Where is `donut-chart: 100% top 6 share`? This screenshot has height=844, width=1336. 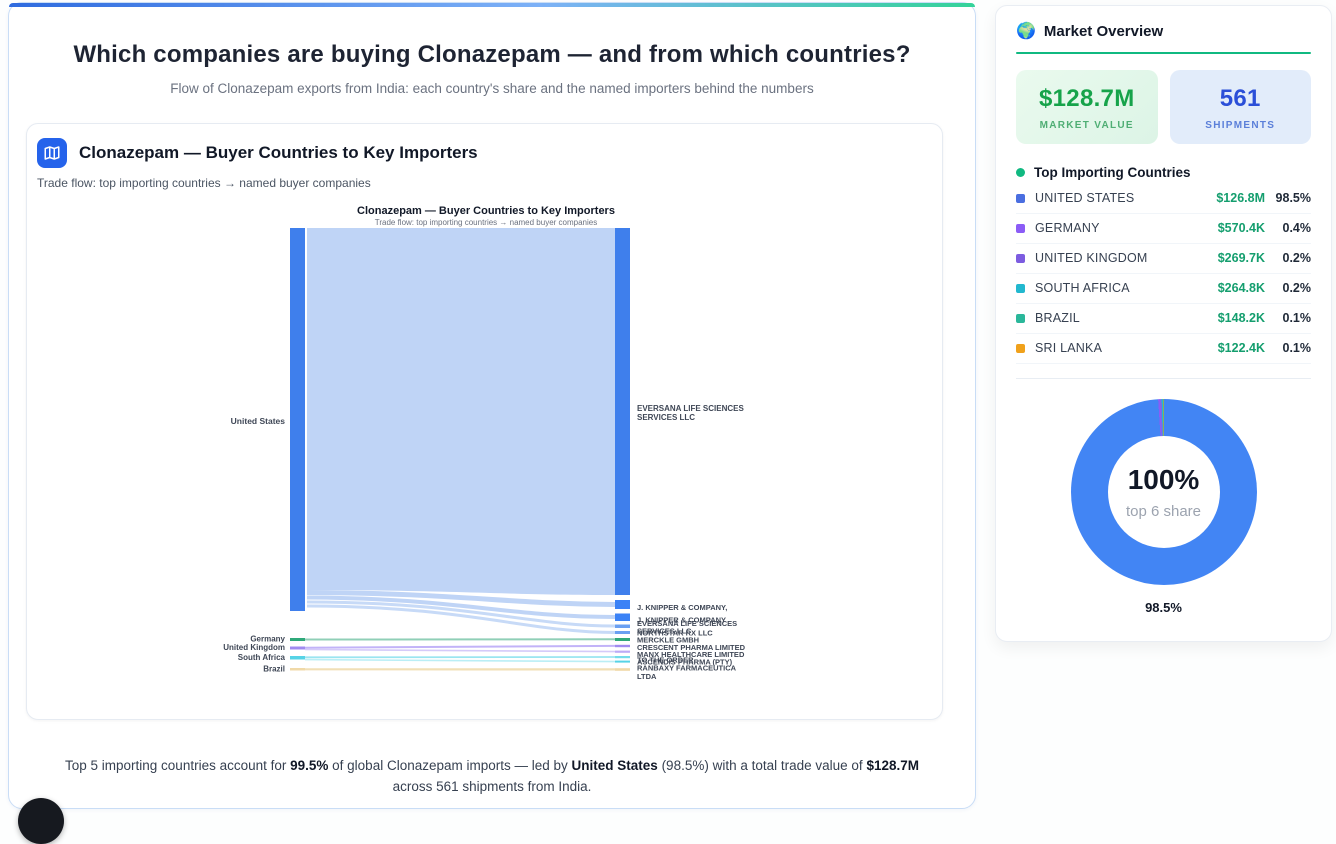
donut-chart: 100% top 6 share is located at coordinates (1164, 492).